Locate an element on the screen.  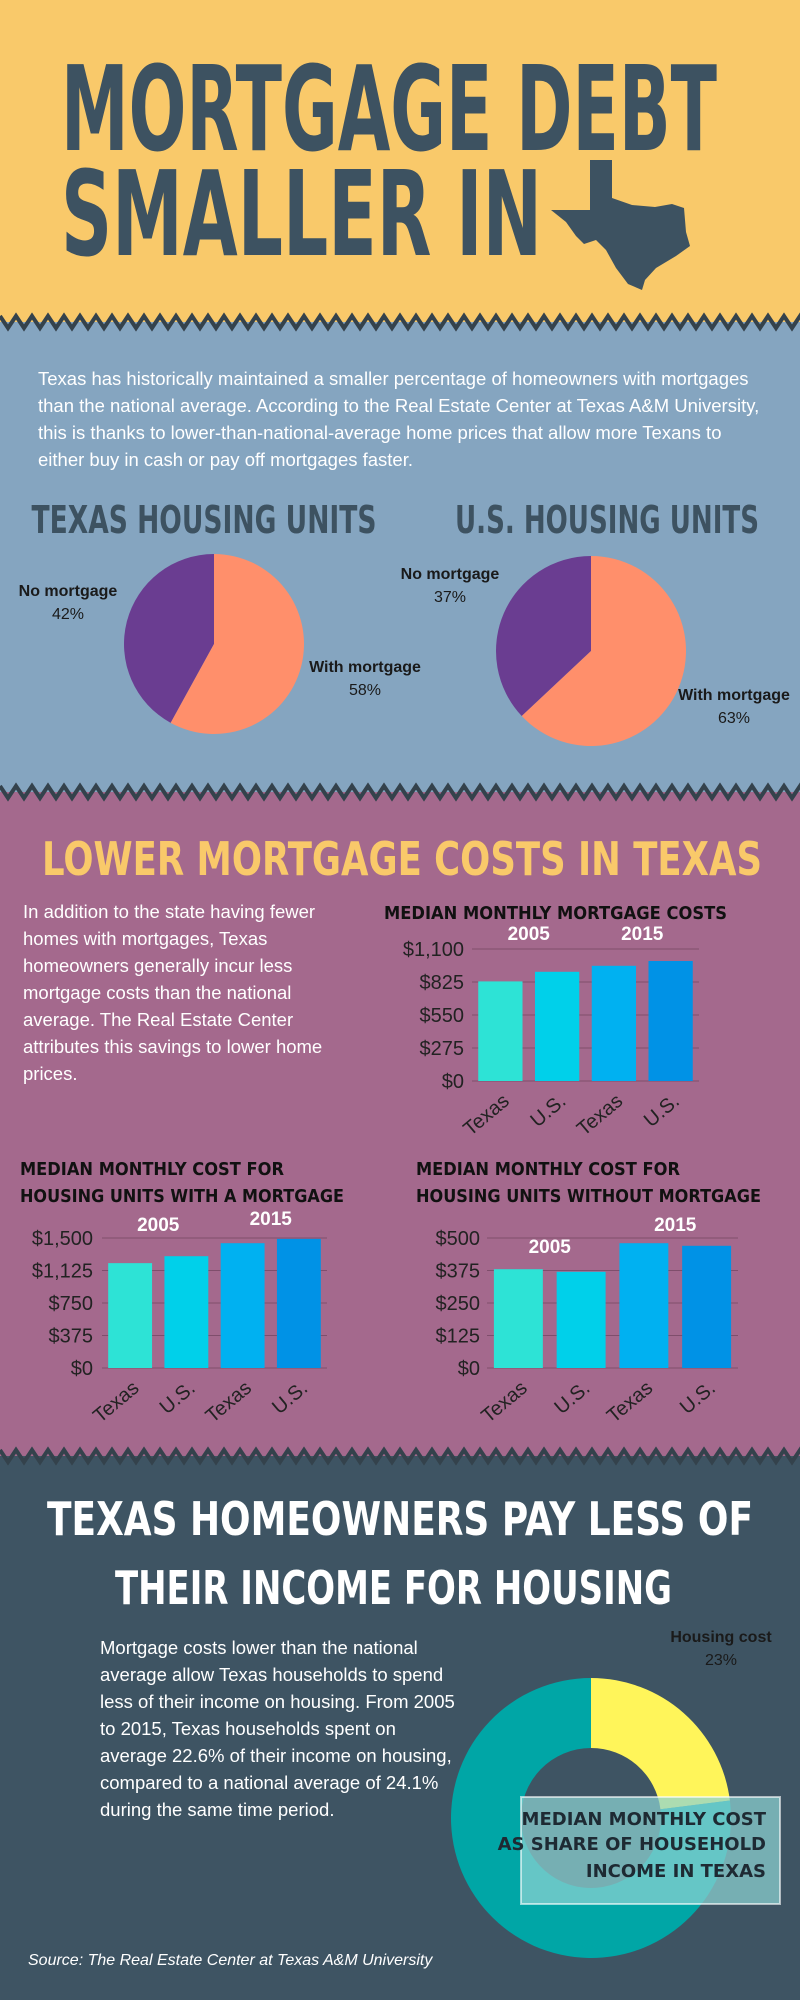
slice-value-label: 42% is located at coordinates (68, 614).